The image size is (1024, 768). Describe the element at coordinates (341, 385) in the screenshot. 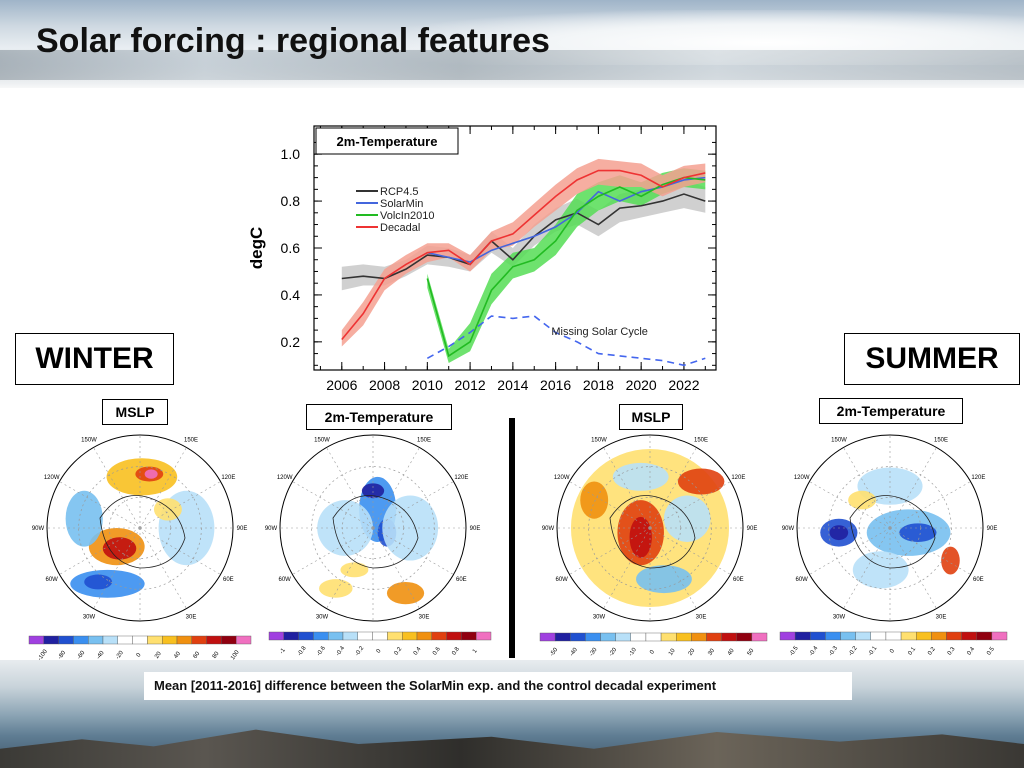

I see `x-tick-label: 2006` at that location.